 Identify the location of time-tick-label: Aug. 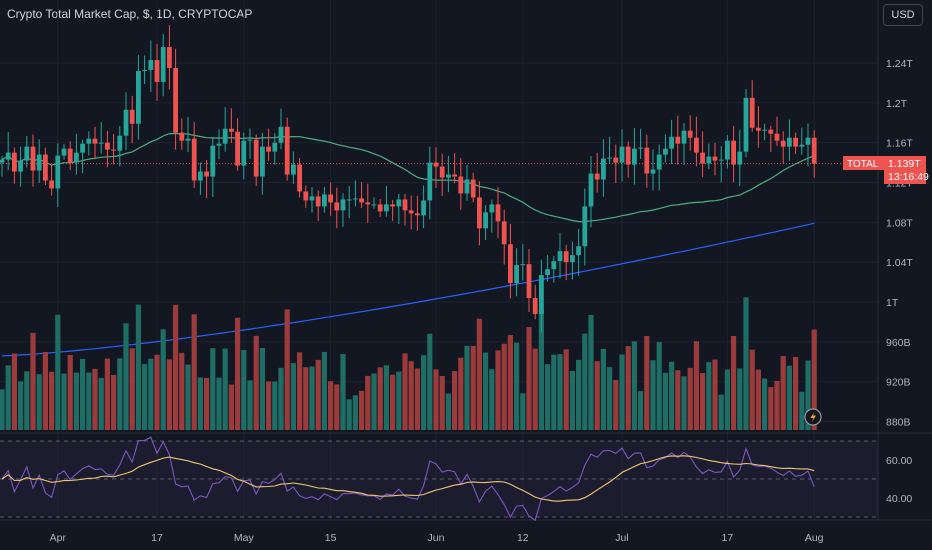
(814, 538).